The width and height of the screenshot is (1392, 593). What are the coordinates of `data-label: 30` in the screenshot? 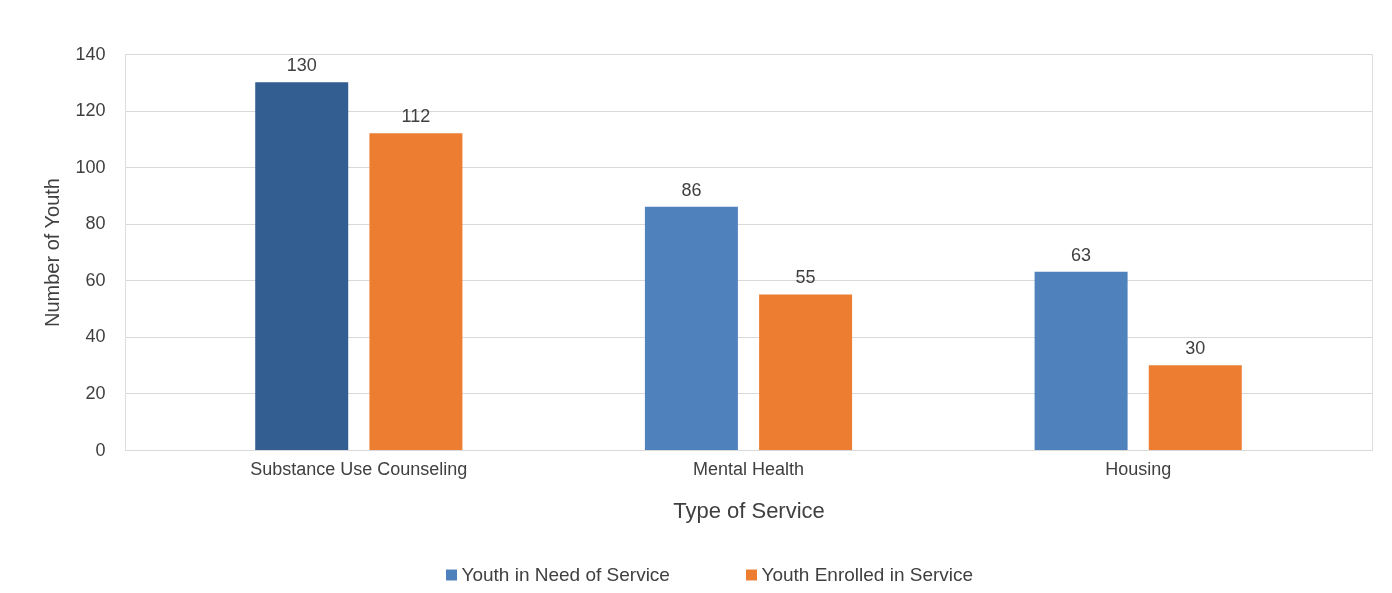 It's located at (1195, 348).